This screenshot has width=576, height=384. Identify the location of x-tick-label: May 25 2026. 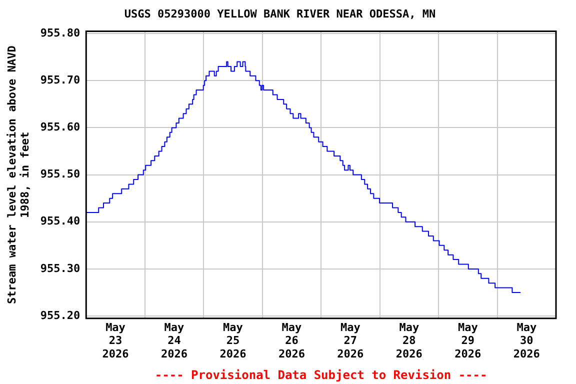
(233, 340).